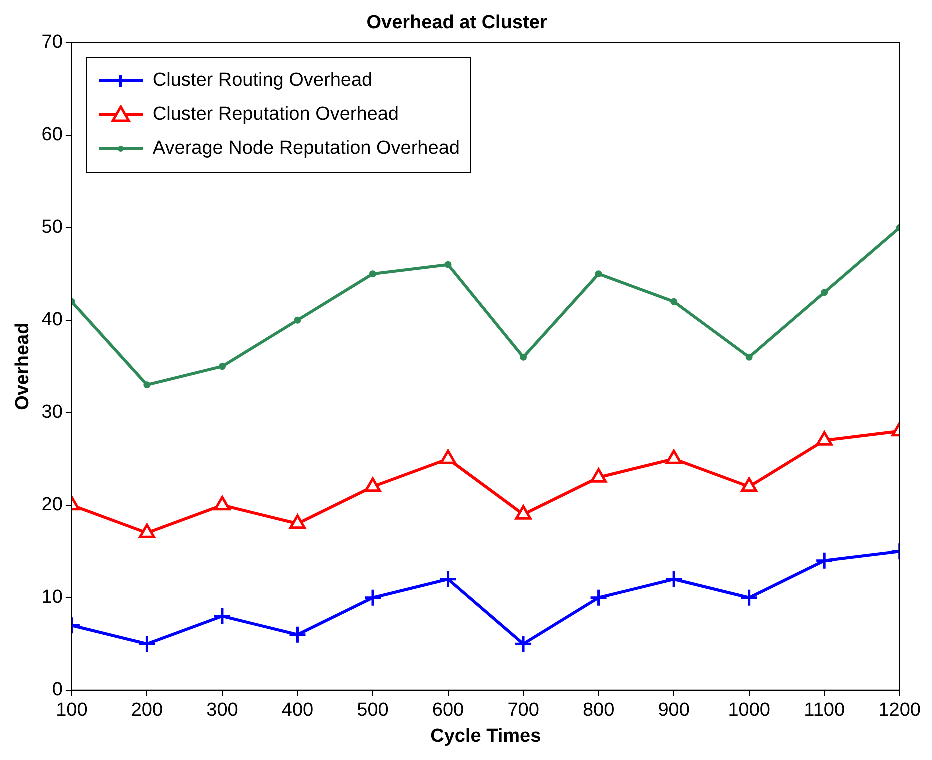  I want to click on y-tick-label: 30, so click(52, 413).